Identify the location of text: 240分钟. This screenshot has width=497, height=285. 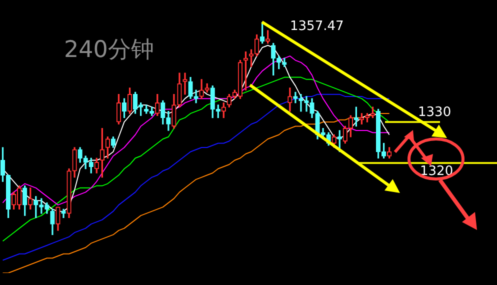
(109, 50).